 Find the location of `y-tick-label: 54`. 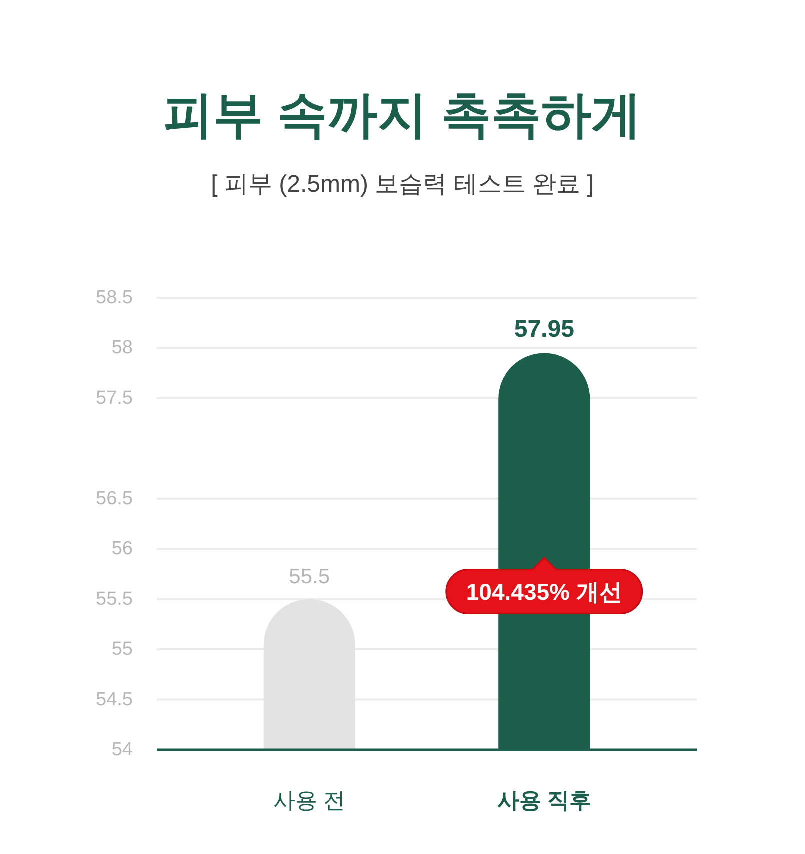

y-tick-label: 54 is located at coordinates (123, 750).